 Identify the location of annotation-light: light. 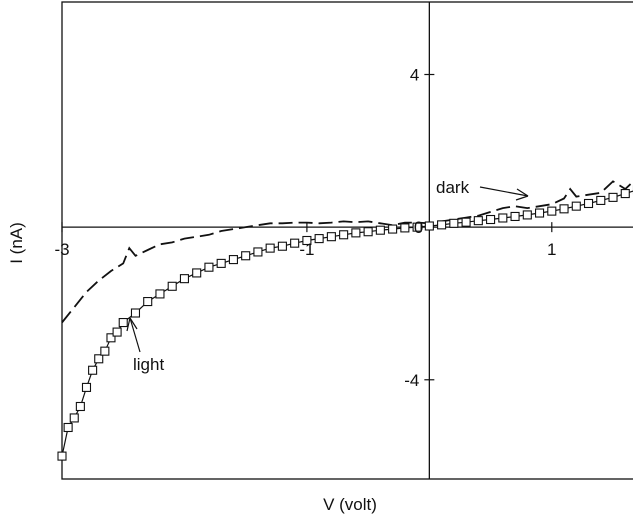
(148, 364).